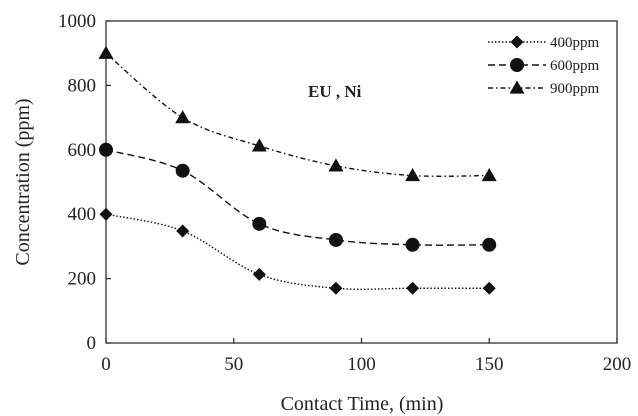 The height and width of the screenshot is (416, 638). I want to click on legend-marker-900ppm, so click(517, 87).